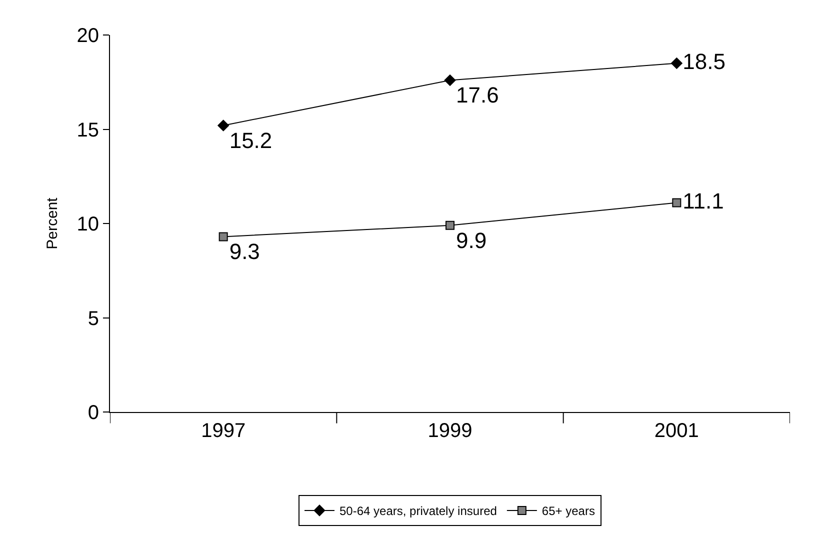 Image resolution: width=820 pixels, height=538 pixels. Describe the element at coordinates (87, 225) in the screenshot. I see `y-tick-label: 10` at that location.